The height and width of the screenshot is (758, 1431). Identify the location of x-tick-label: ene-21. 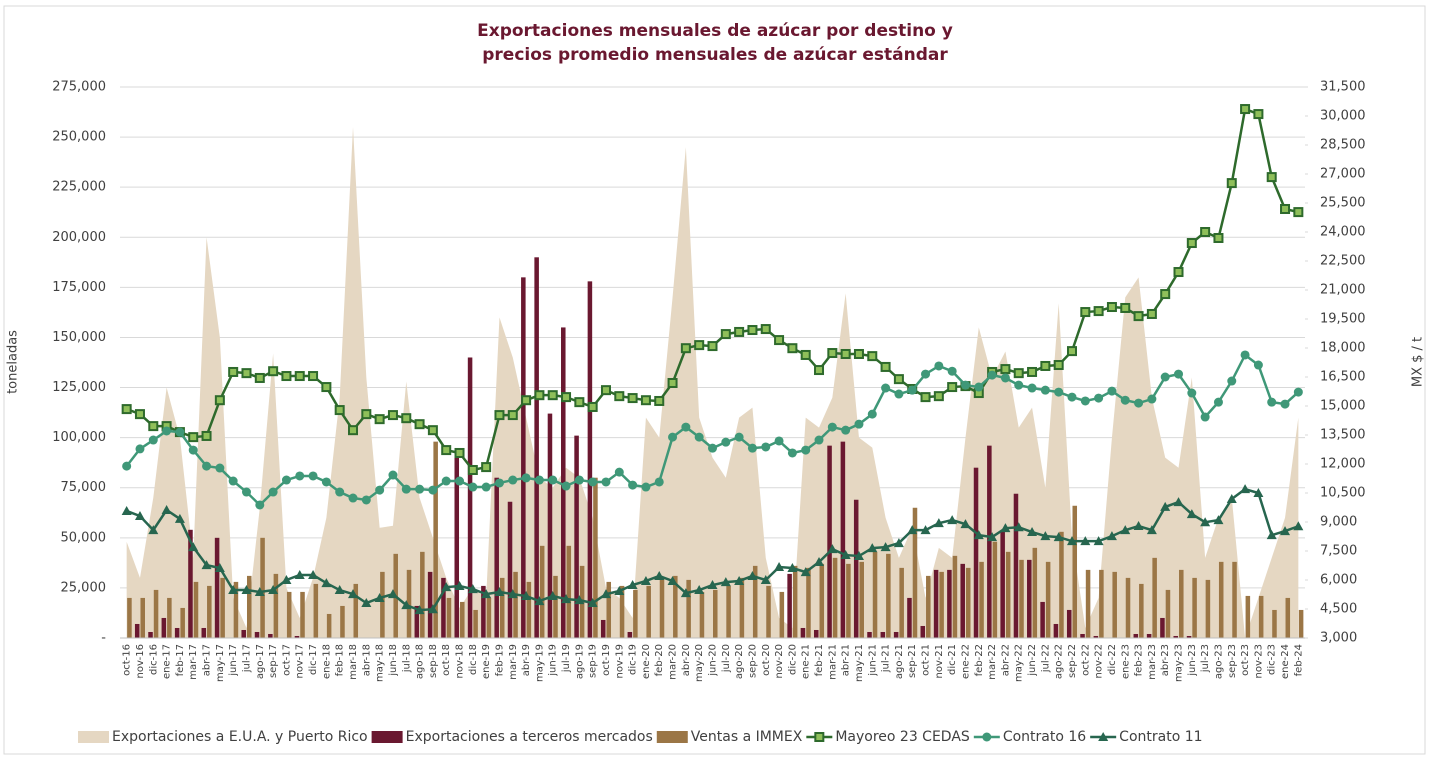
(806, 661).